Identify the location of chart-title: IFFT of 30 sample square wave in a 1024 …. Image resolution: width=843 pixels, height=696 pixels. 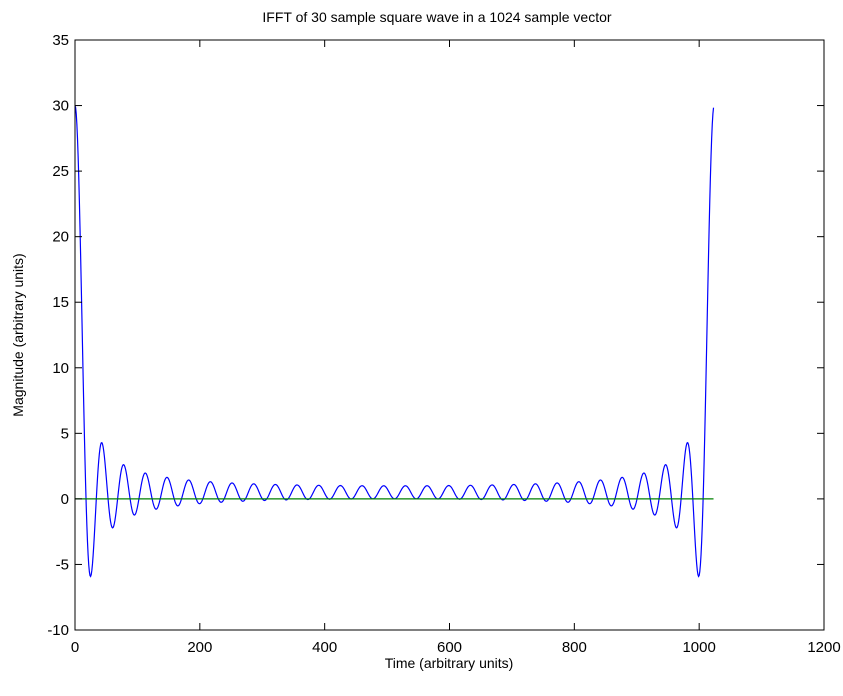
(436, 17).